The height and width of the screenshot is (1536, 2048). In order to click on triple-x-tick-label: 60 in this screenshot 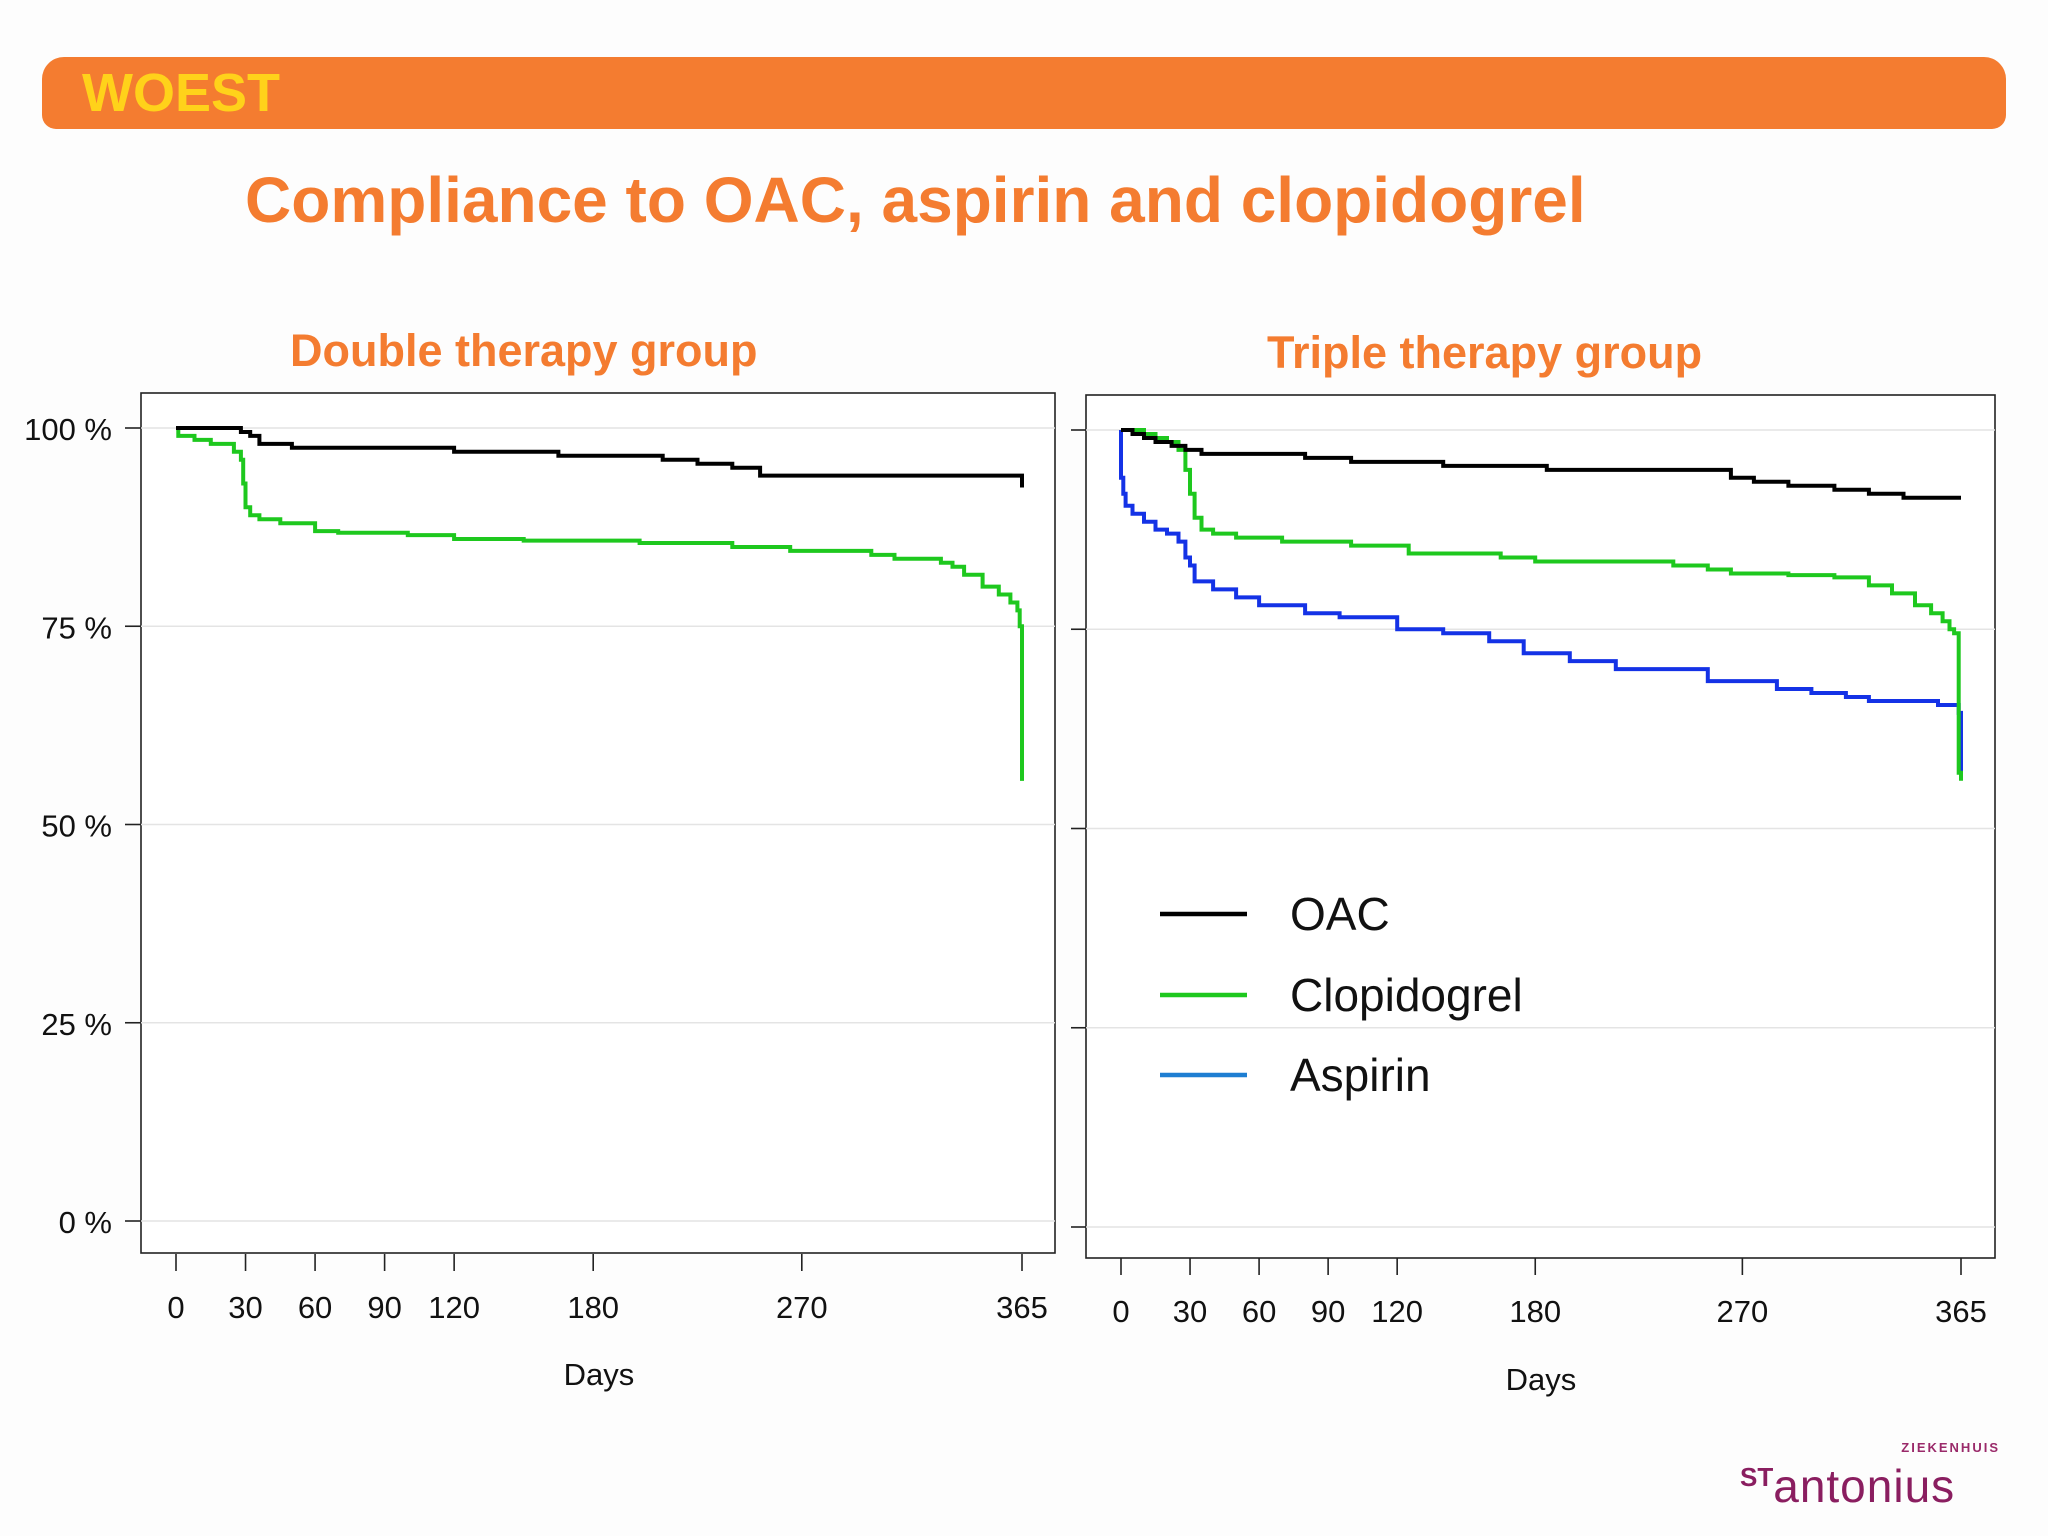, I will do `click(1259, 1311)`.